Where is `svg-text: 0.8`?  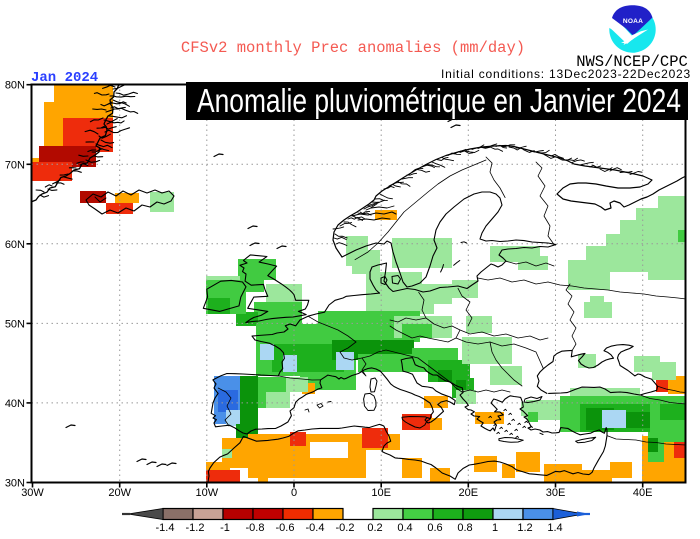 svg-text: 0.8 is located at coordinates (464, 528).